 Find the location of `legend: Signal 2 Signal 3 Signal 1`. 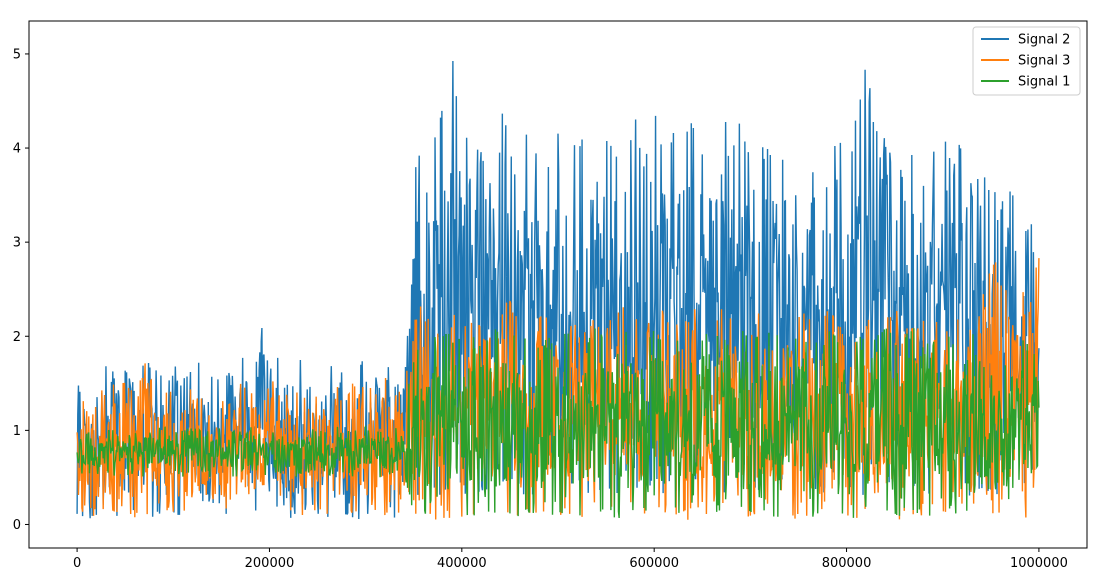

legend: Signal 2 Signal 3 Signal 1 is located at coordinates (1026, 61).